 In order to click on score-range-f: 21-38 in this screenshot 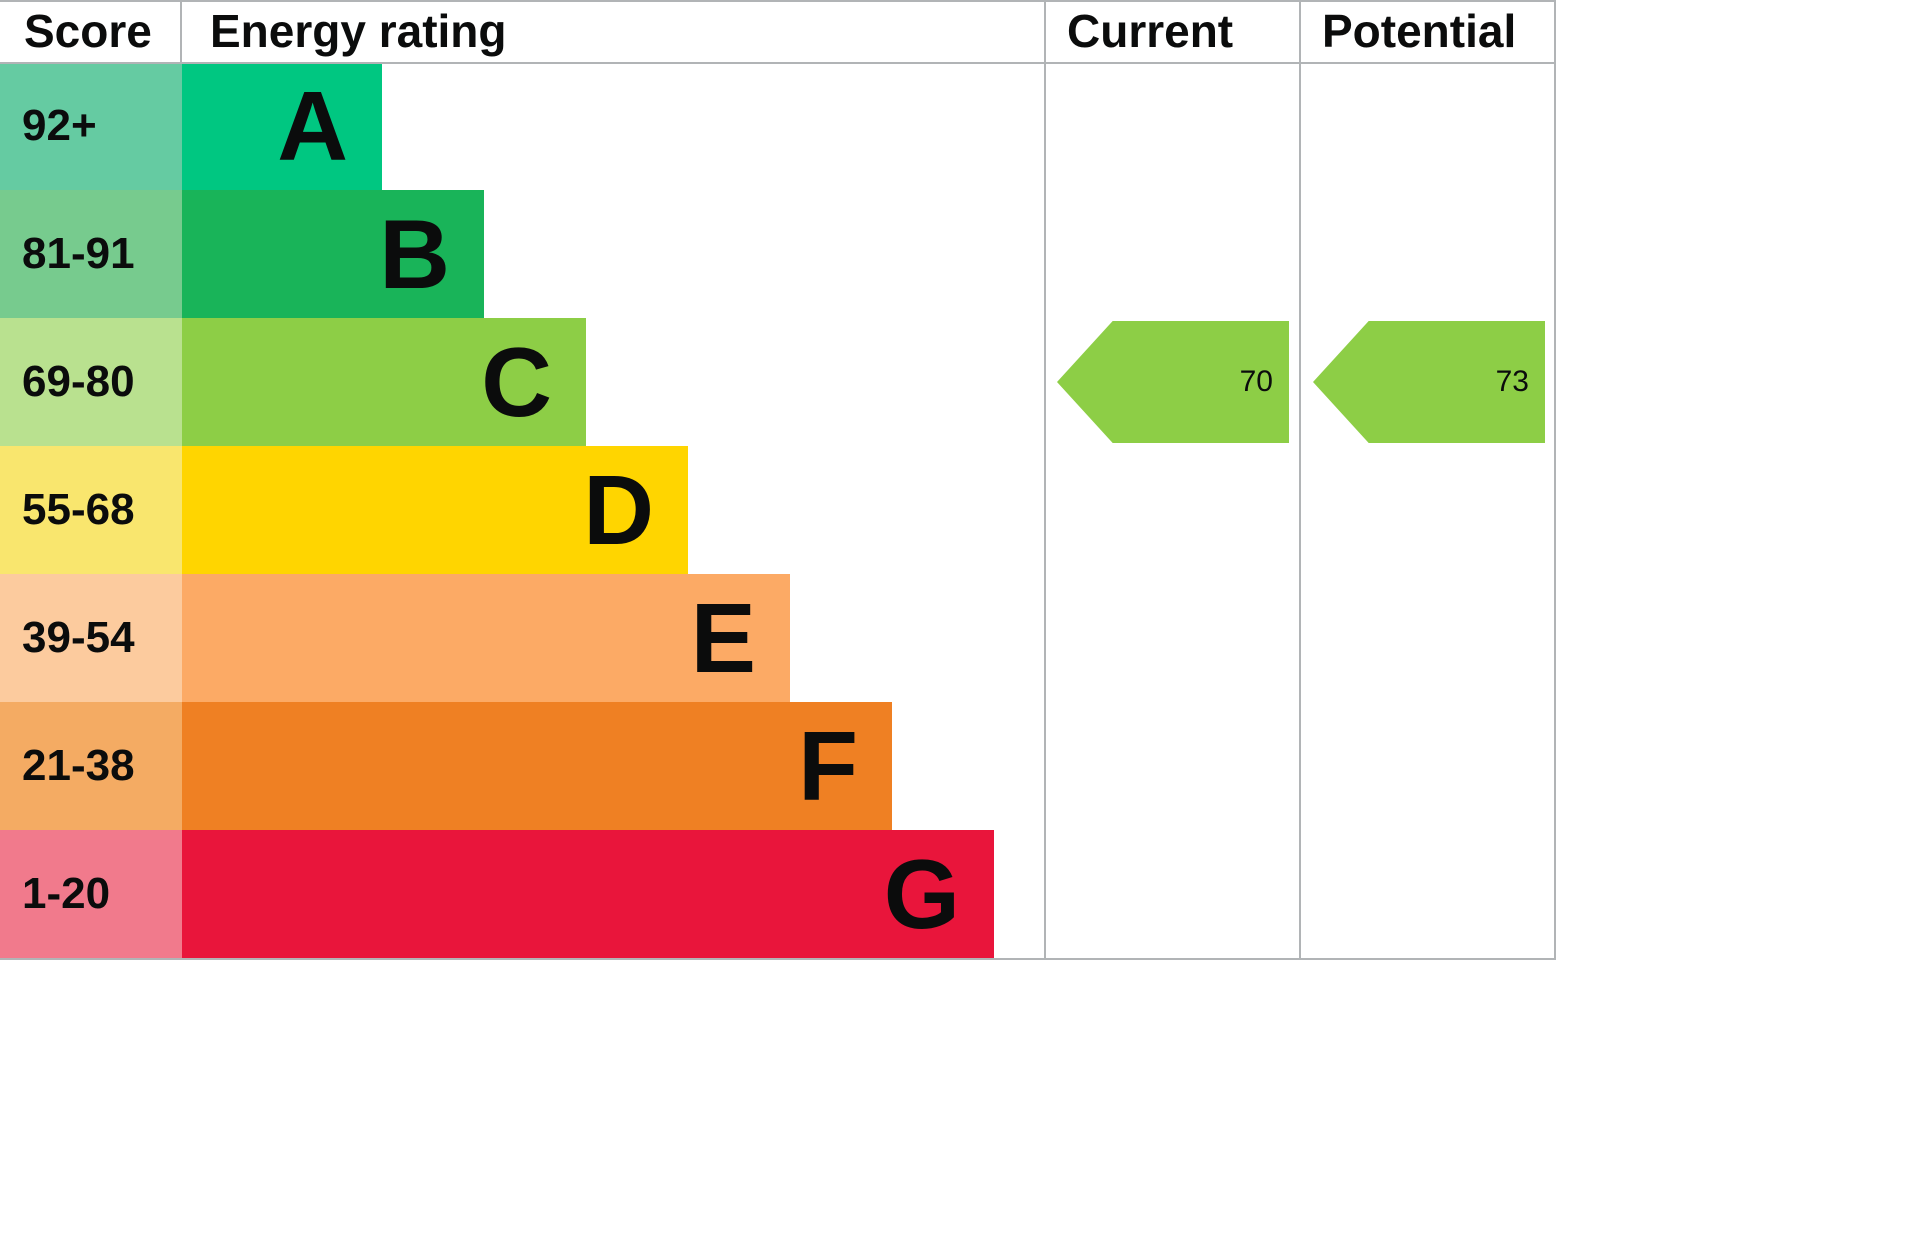, I will do `click(91, 766)`.